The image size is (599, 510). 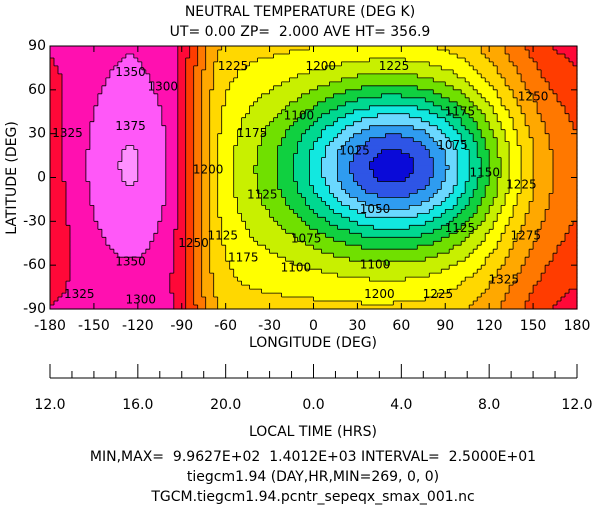 What do you see at coordinates (296, 268) in the screenshot?
I see `contour-label: 1100` at bounding box center [296, 268].